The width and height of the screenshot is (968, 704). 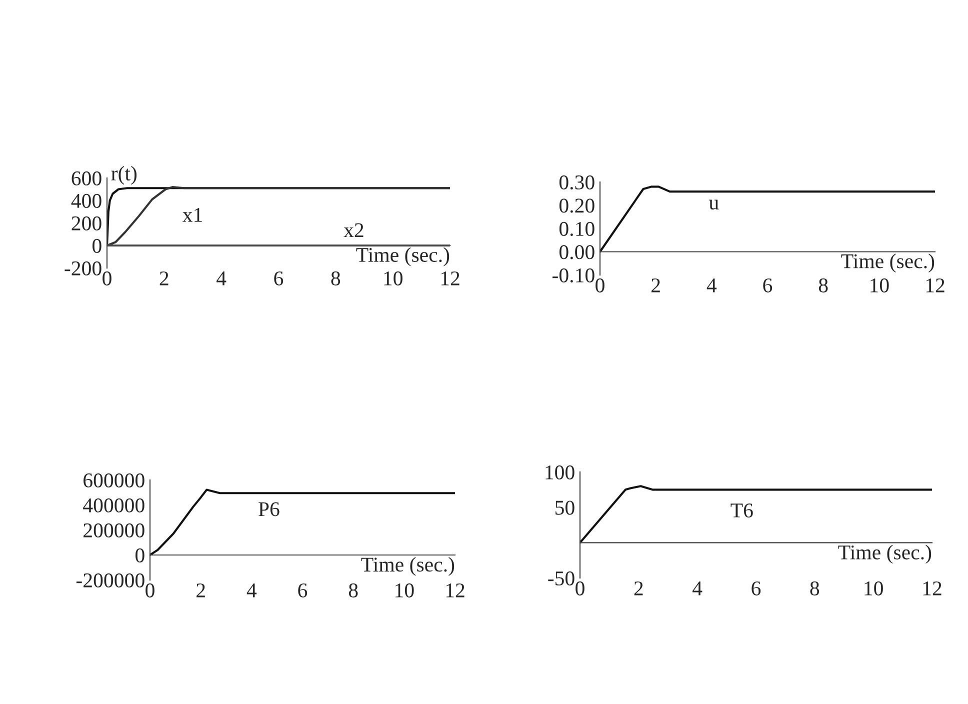 I want to click on y-tick-label: 200, so click(x=87, y=223).